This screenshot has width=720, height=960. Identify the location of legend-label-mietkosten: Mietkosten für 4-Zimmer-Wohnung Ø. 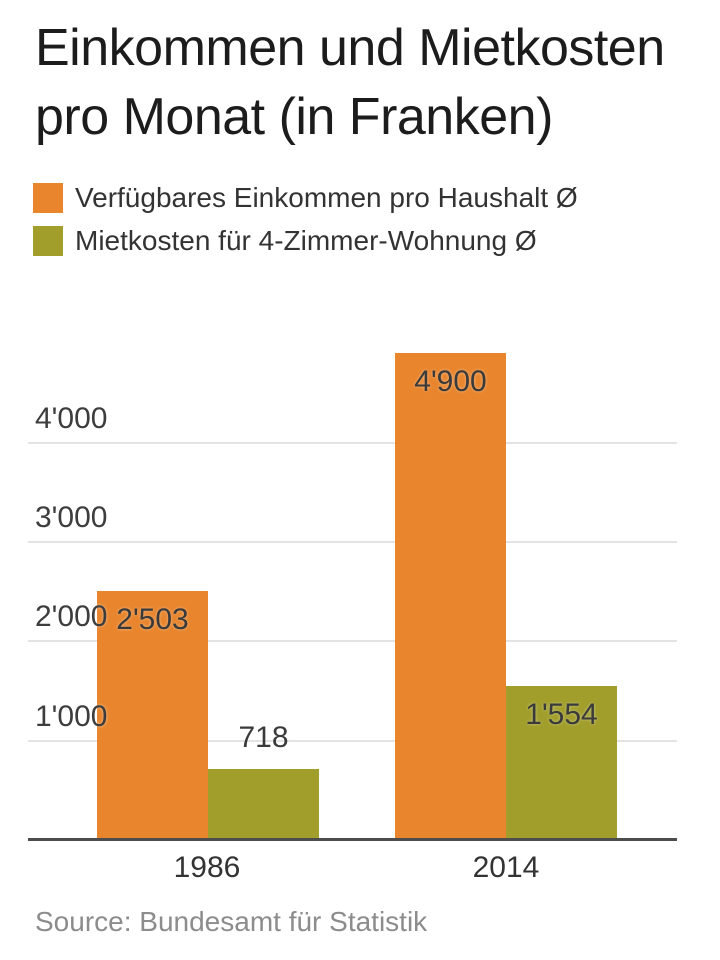
(306, 240).